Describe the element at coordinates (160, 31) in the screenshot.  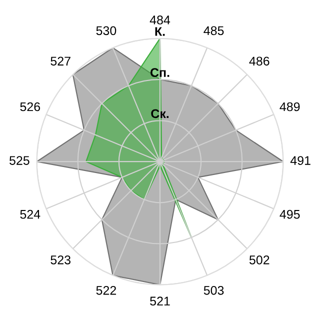
I see `y-tick-label: К.` at that location.